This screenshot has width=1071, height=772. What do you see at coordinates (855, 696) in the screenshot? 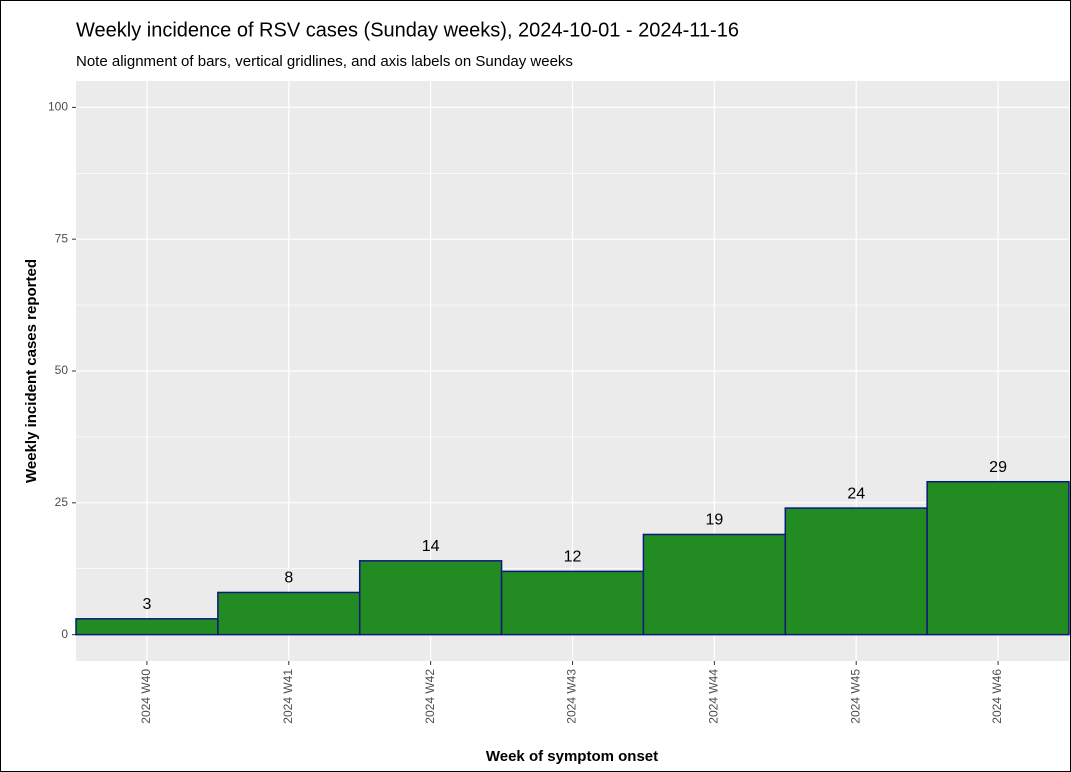
I see `x-tick-label: 2024 W45` at bounding box center [855, 696].